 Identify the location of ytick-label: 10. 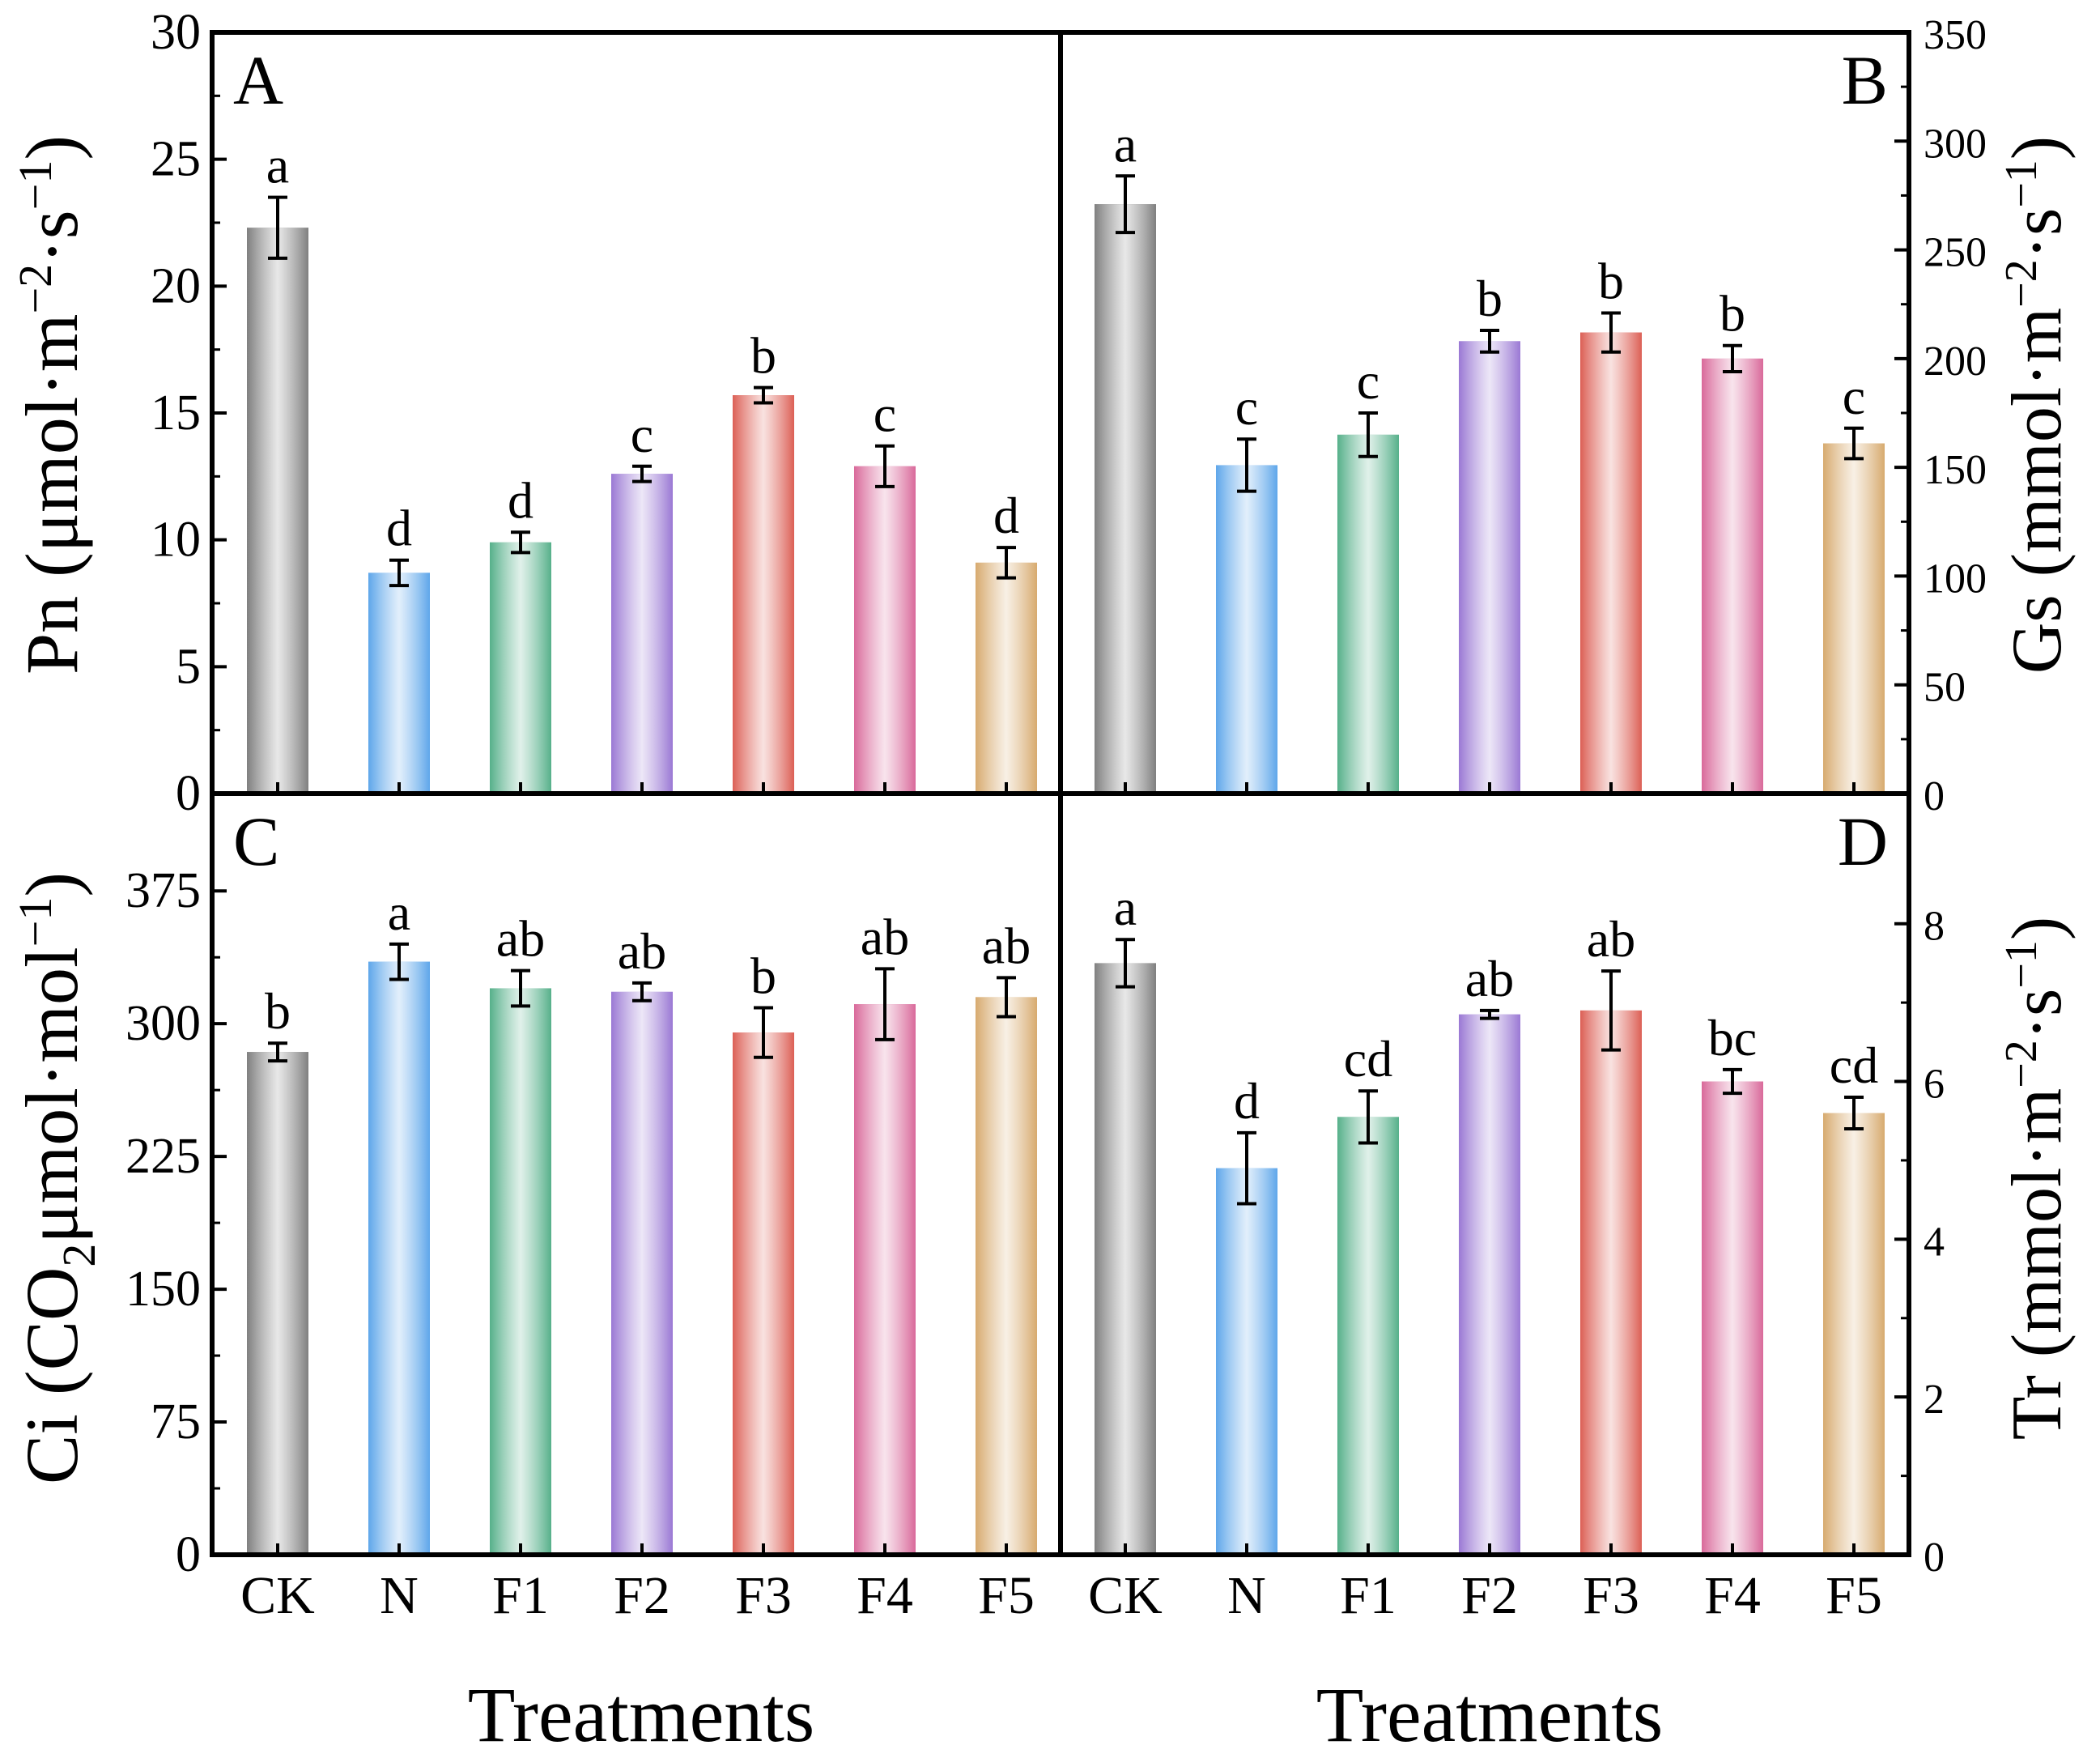
(176, 540).